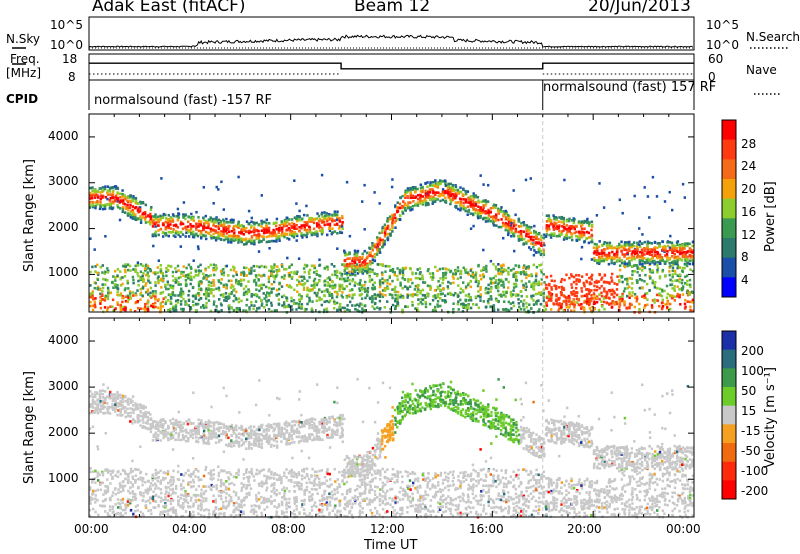  Describe the element at coordinates (751, 451) in the screenshot. I see `velocity-cb-tick-neg50: -50` at that location.